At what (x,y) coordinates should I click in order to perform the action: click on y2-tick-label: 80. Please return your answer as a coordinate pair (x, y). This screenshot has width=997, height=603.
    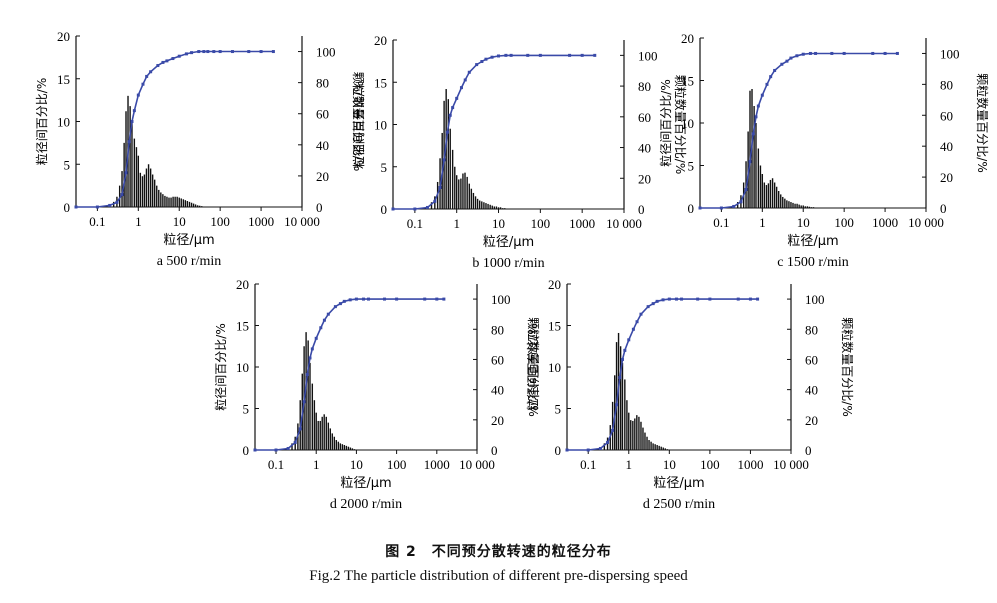
    Looking at the image, I should click on (322, 83).